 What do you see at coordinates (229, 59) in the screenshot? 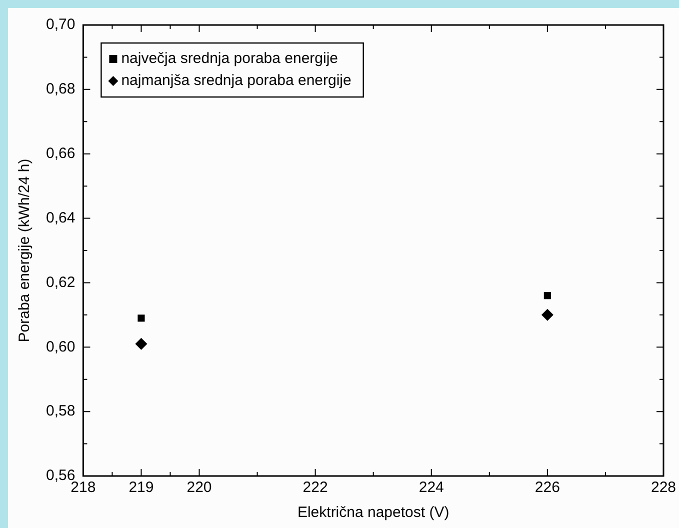
I see `legend-label: največja srednja poraba energije` at bounding box center [229, 59].